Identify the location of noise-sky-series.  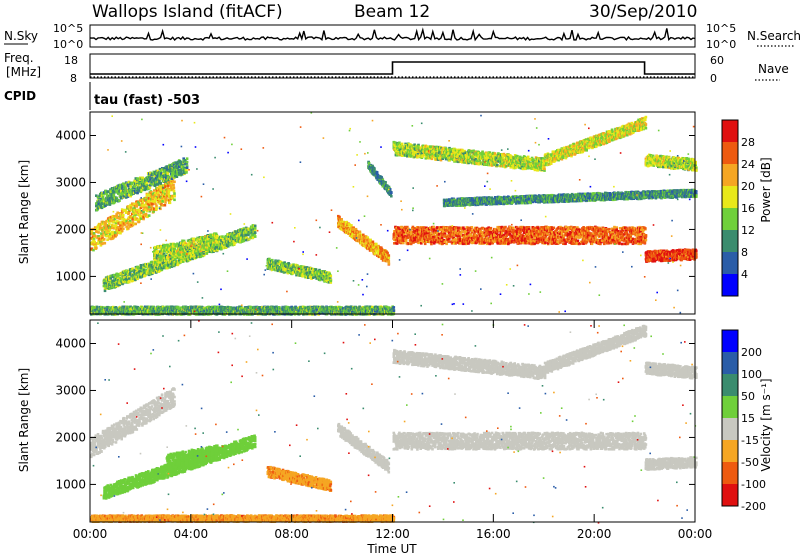
(392, 34).